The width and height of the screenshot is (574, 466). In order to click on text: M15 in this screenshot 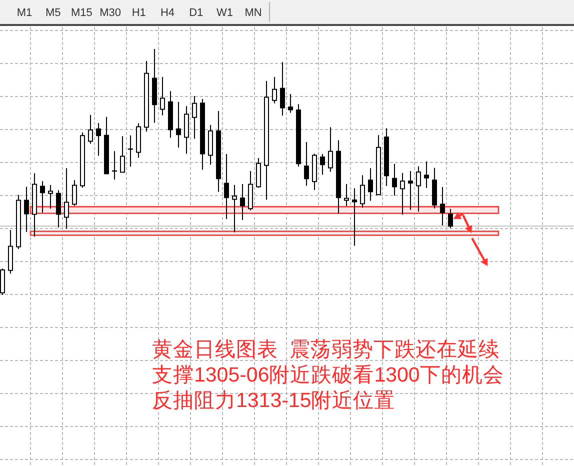, I will do `click(82, 12)`.